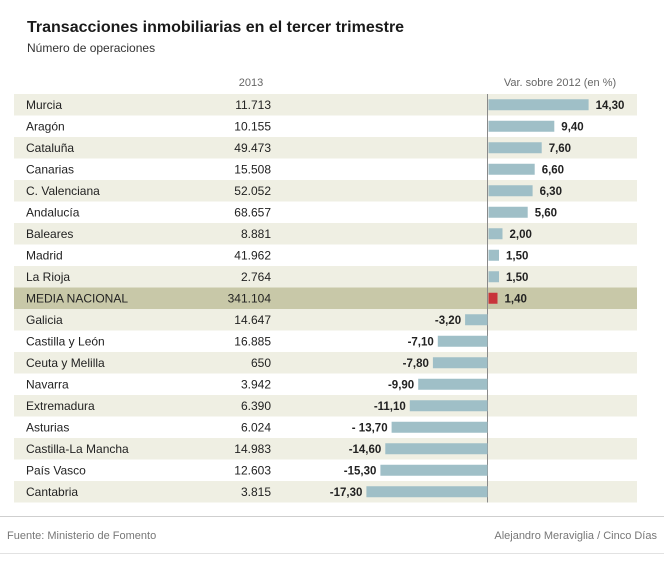 The image size is (664, 561). What do you see at coordinates (560, 149) in the screenshot?
I see `variation-label: 7,60` at bounding box center [560, 149].